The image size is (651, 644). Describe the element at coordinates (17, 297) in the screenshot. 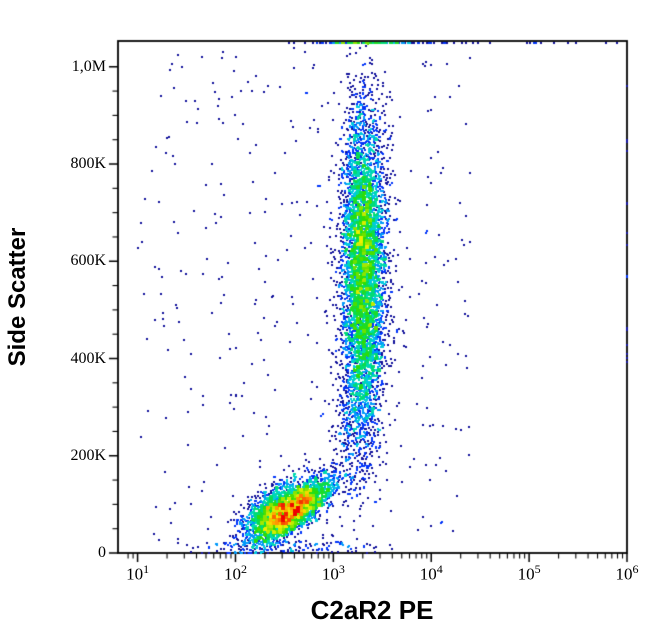

I see `y-axis-title: Side Scatter` at that location.